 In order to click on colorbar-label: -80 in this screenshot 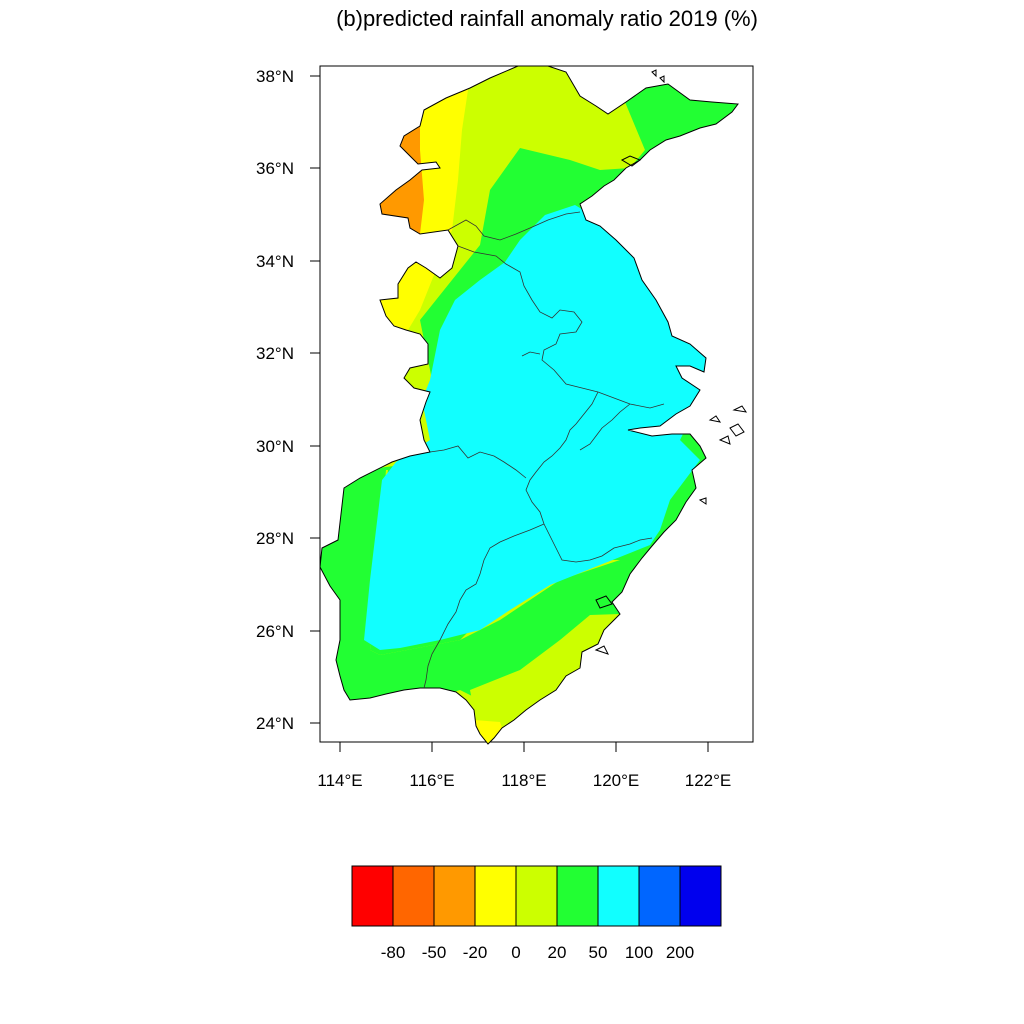, I will do `click(393, 952)`.